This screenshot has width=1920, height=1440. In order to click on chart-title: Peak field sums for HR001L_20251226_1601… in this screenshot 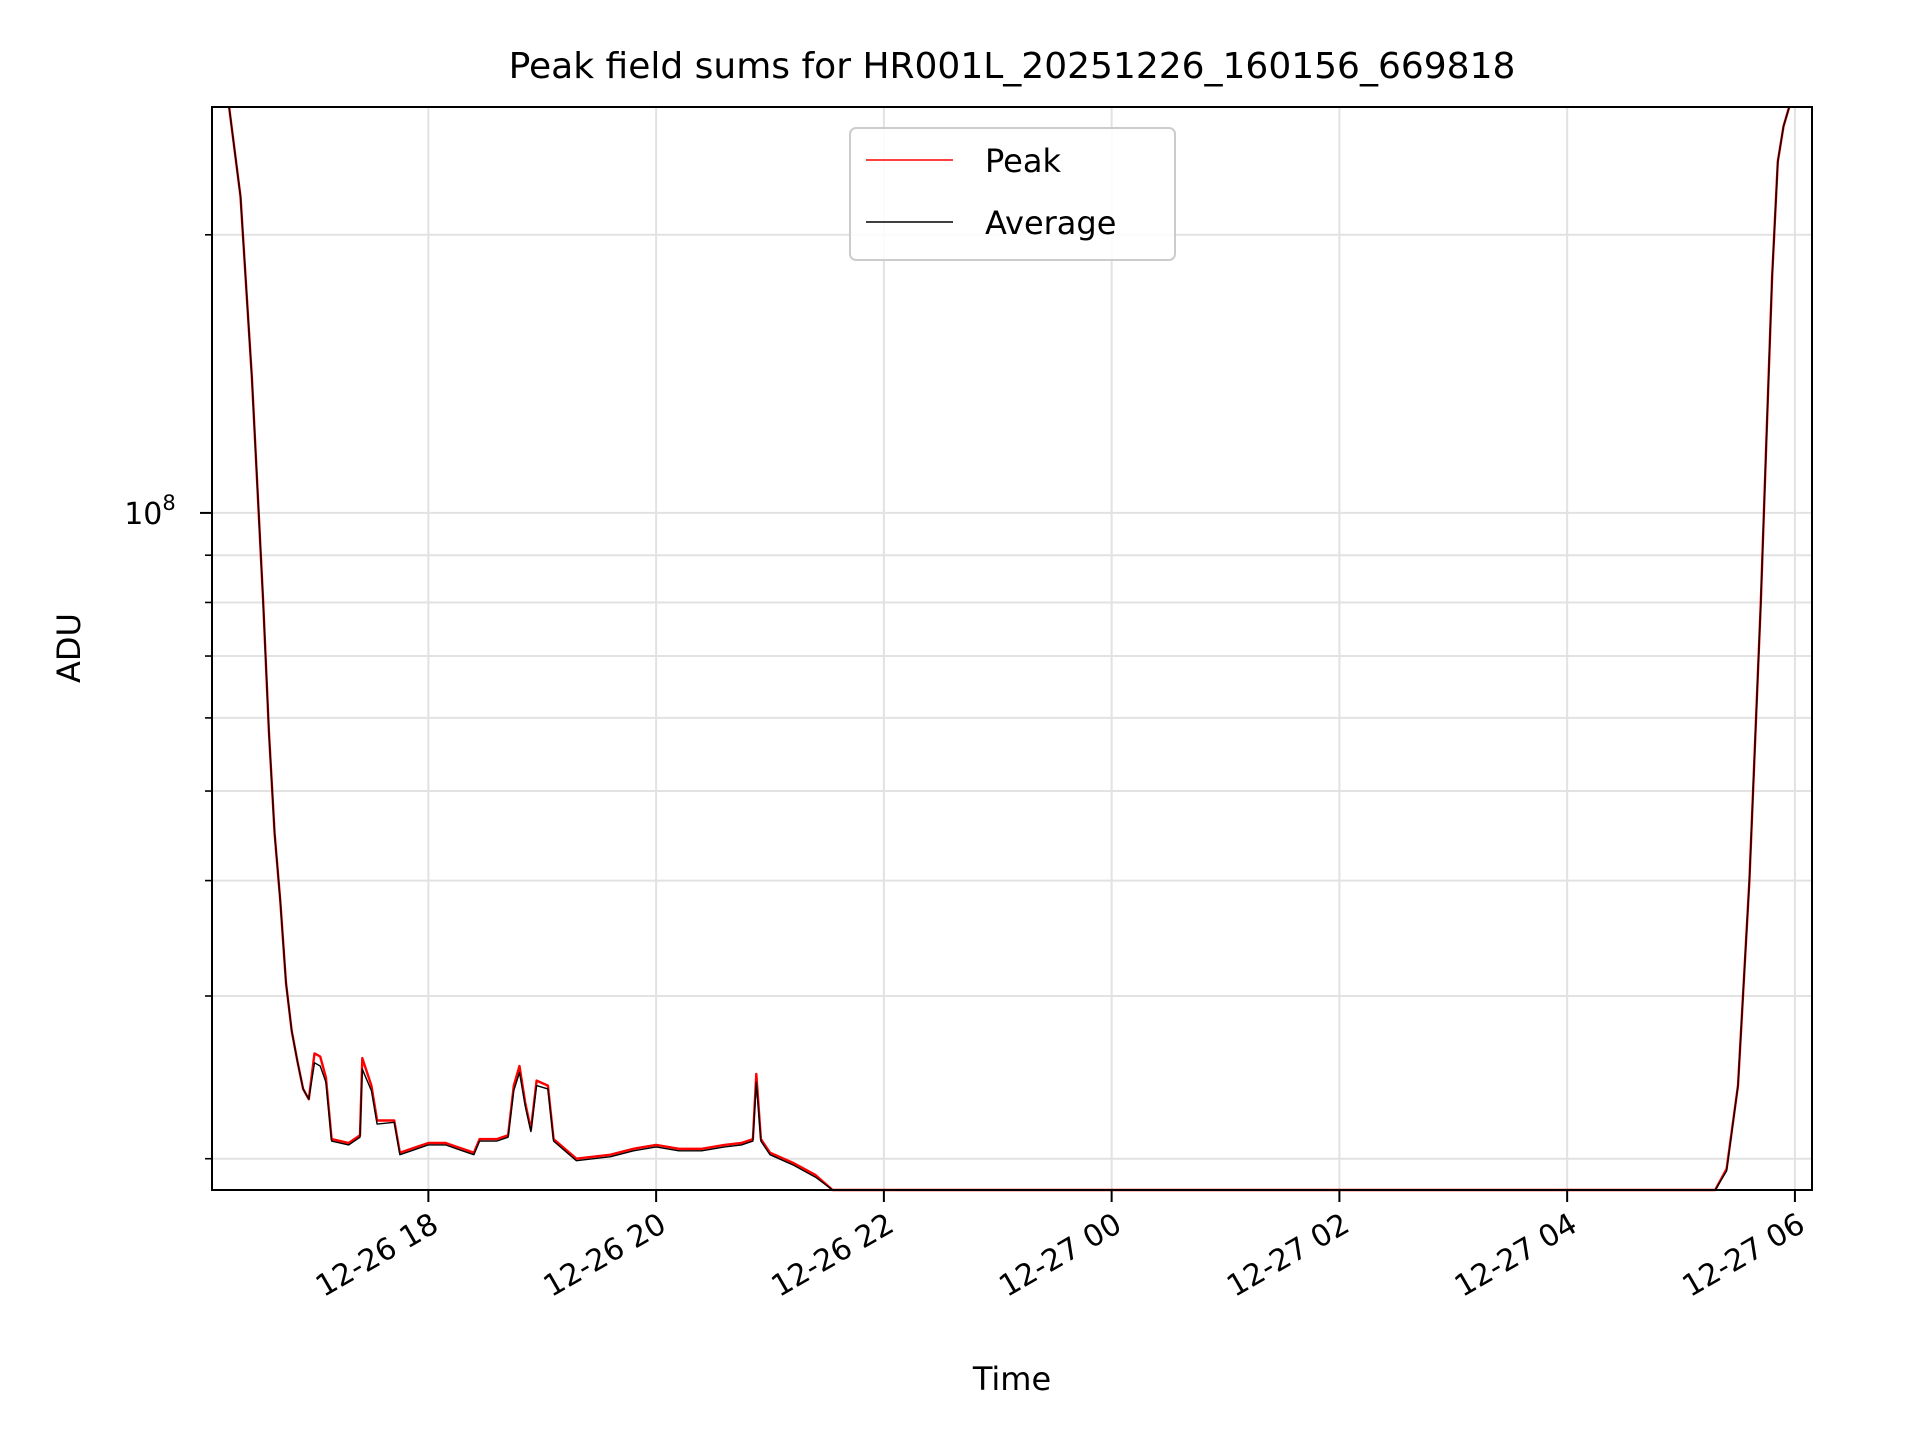, I will do `click(1012, 66)`.